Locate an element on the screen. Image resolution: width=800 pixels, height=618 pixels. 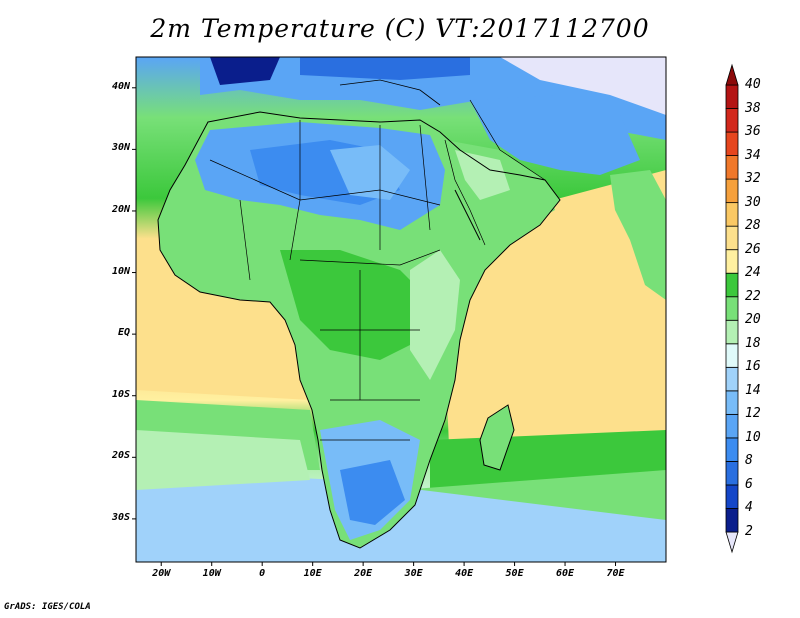
colorbar-low-arrow is located at coordinates (732, 542).